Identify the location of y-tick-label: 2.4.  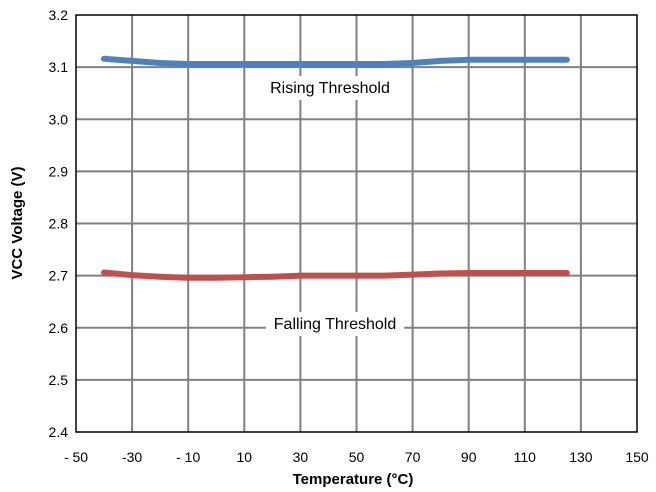
(59, 432).